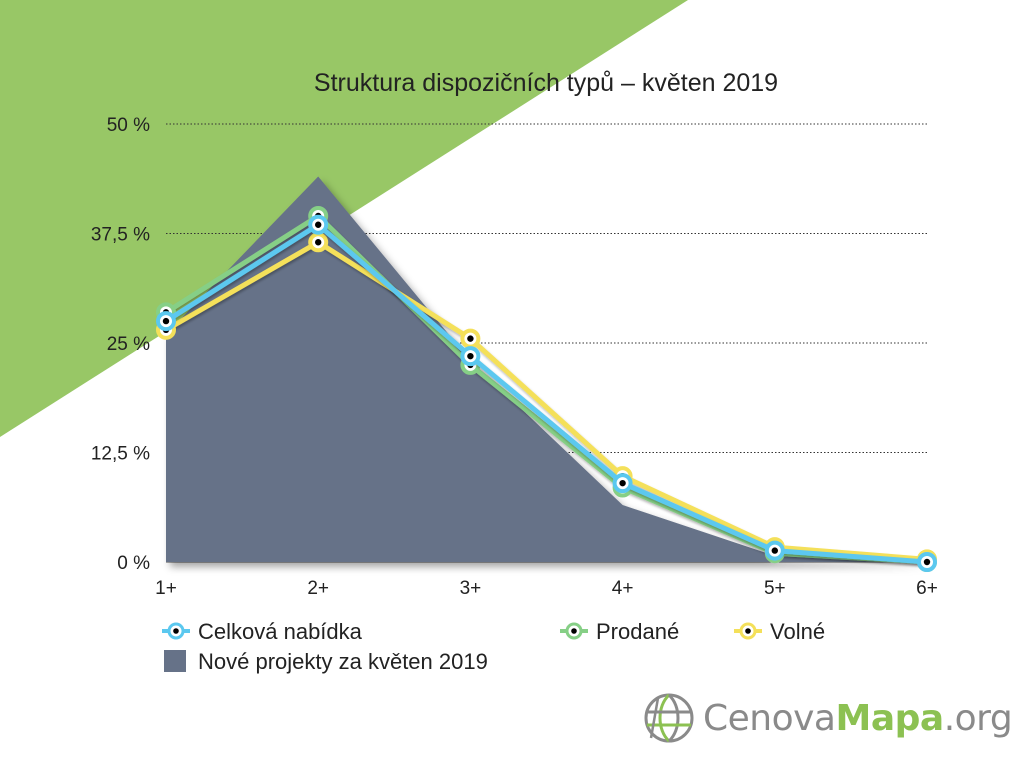  Describe the element at coordinates (175, 661) in the screenshot. I see `legend-swatch` at that location.